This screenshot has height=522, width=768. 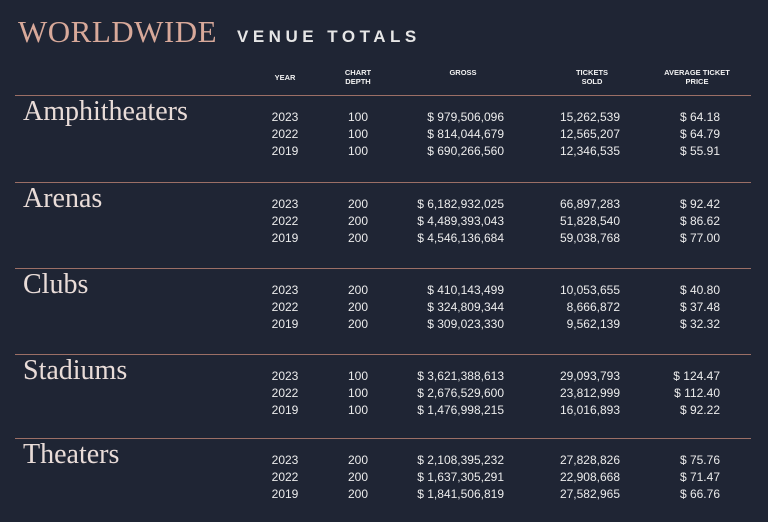 What do you see at coordinates (105, 111) in the screenshot?
I see `section-name: Amphitheaters` at bounding box center [105, 111].